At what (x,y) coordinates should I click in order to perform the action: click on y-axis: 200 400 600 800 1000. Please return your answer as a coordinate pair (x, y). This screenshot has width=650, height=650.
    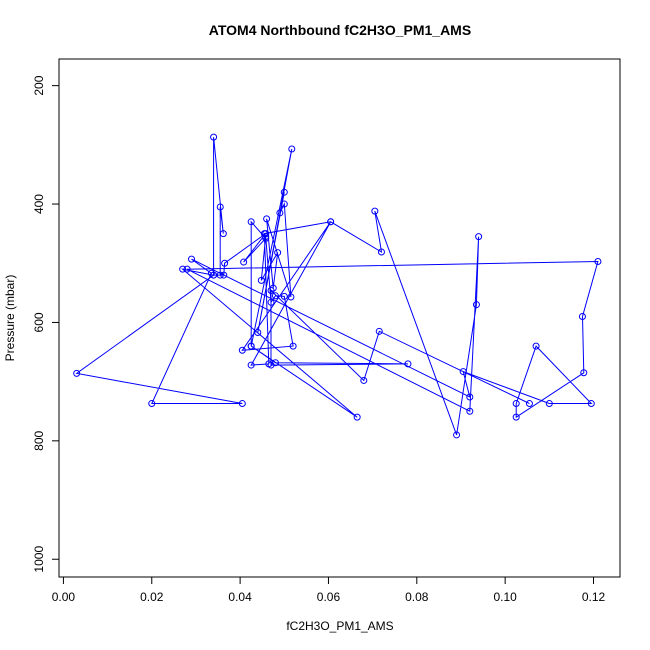
    Looking at the image, I should click on (46, 324).